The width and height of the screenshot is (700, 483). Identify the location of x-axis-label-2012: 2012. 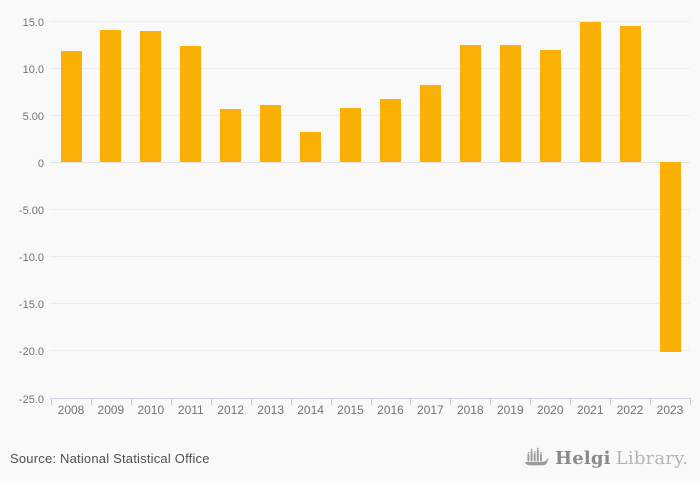
(231, 410).